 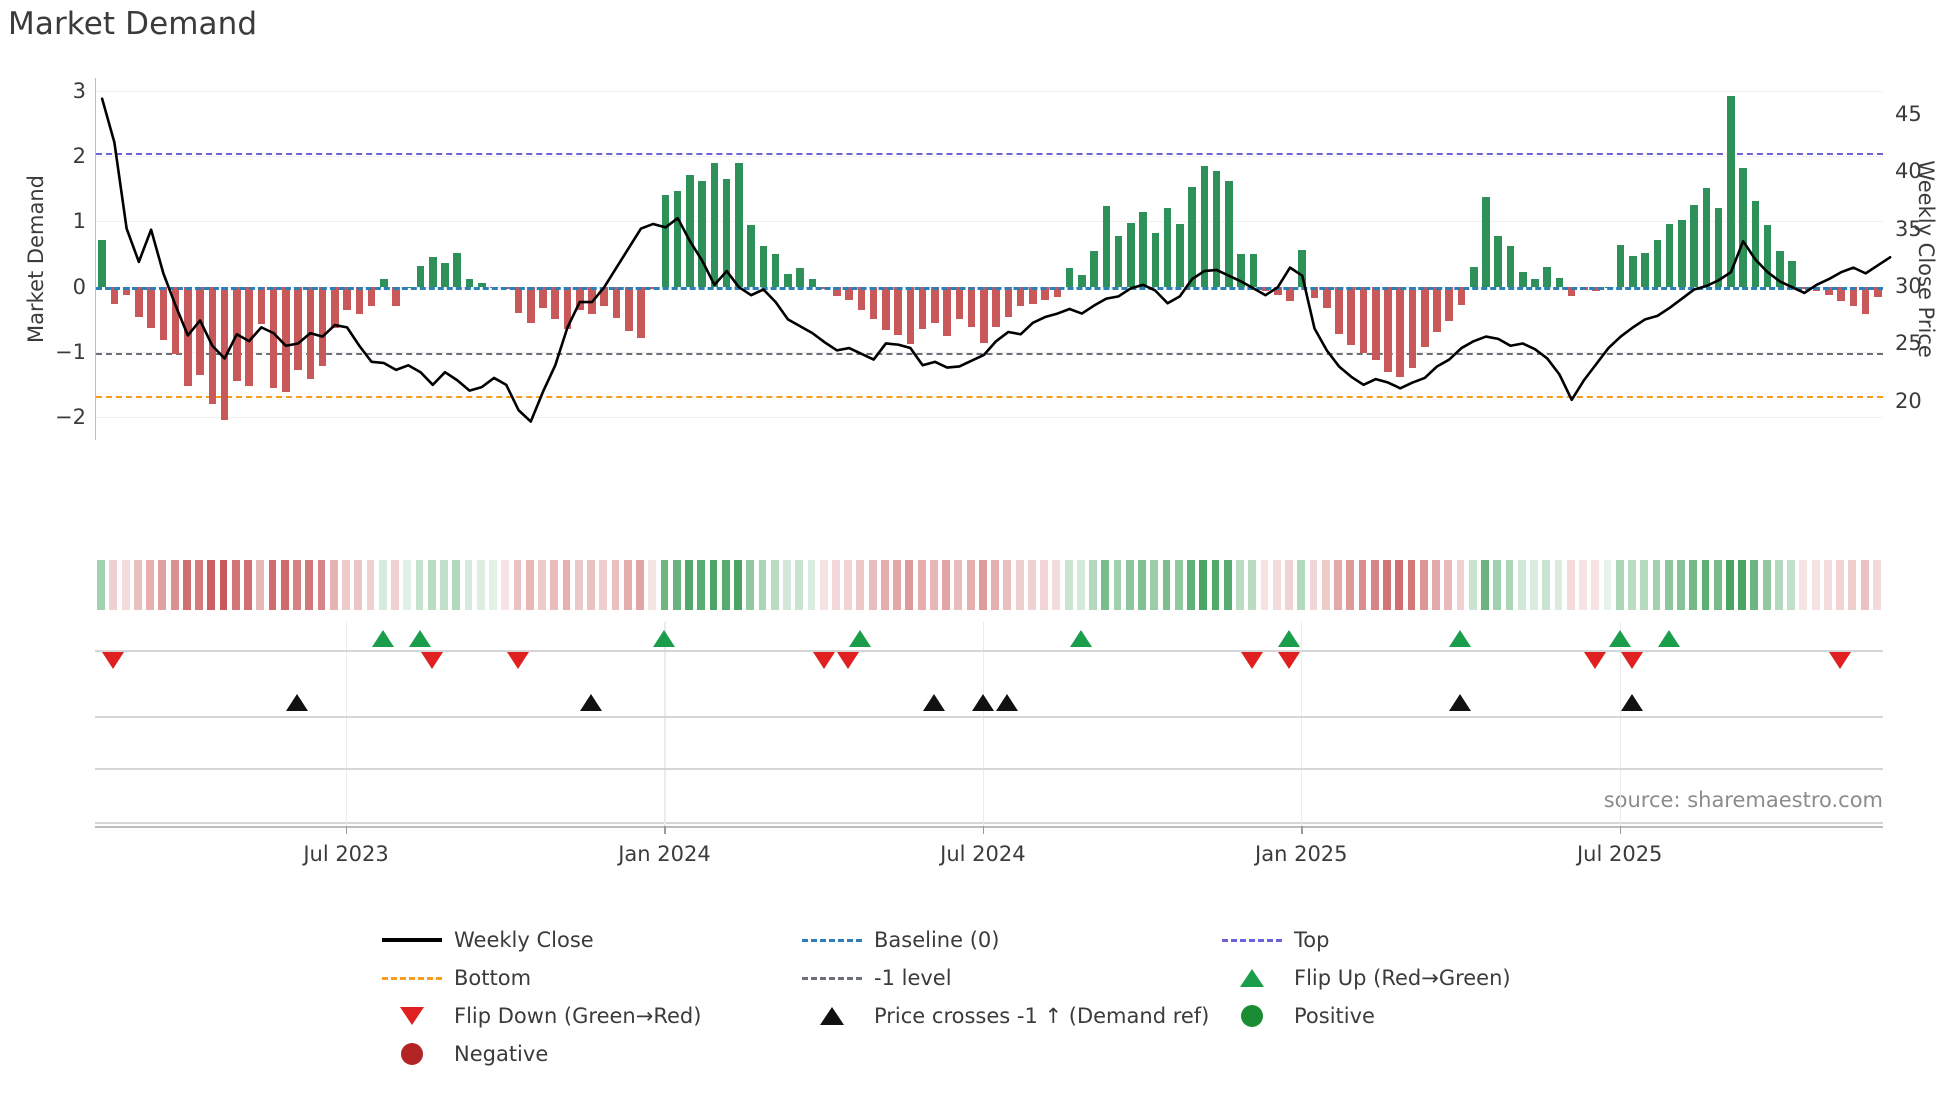 What do you see at coordinates (1908, 343) in the screenshot?
I see `y-axis-right-tick: 25` at bounding box center [1908, 343].